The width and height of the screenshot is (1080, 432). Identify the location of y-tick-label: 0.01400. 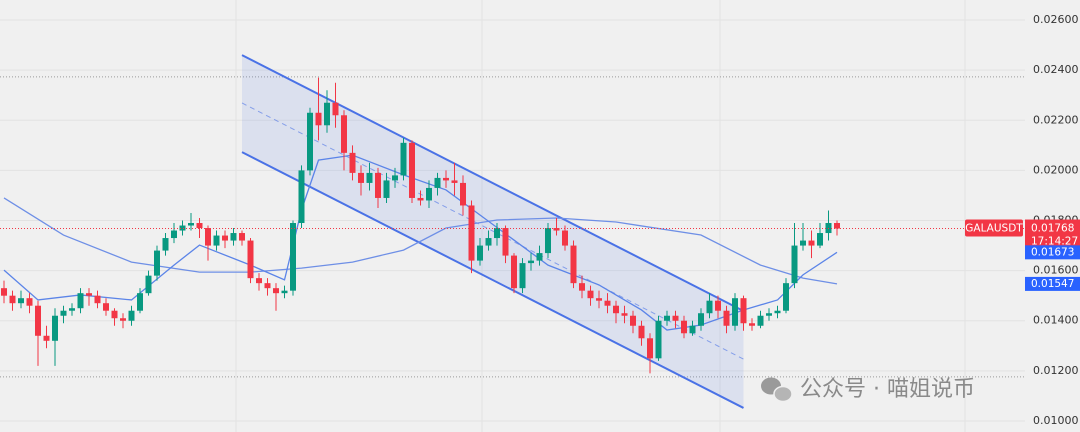
(1056, 320).